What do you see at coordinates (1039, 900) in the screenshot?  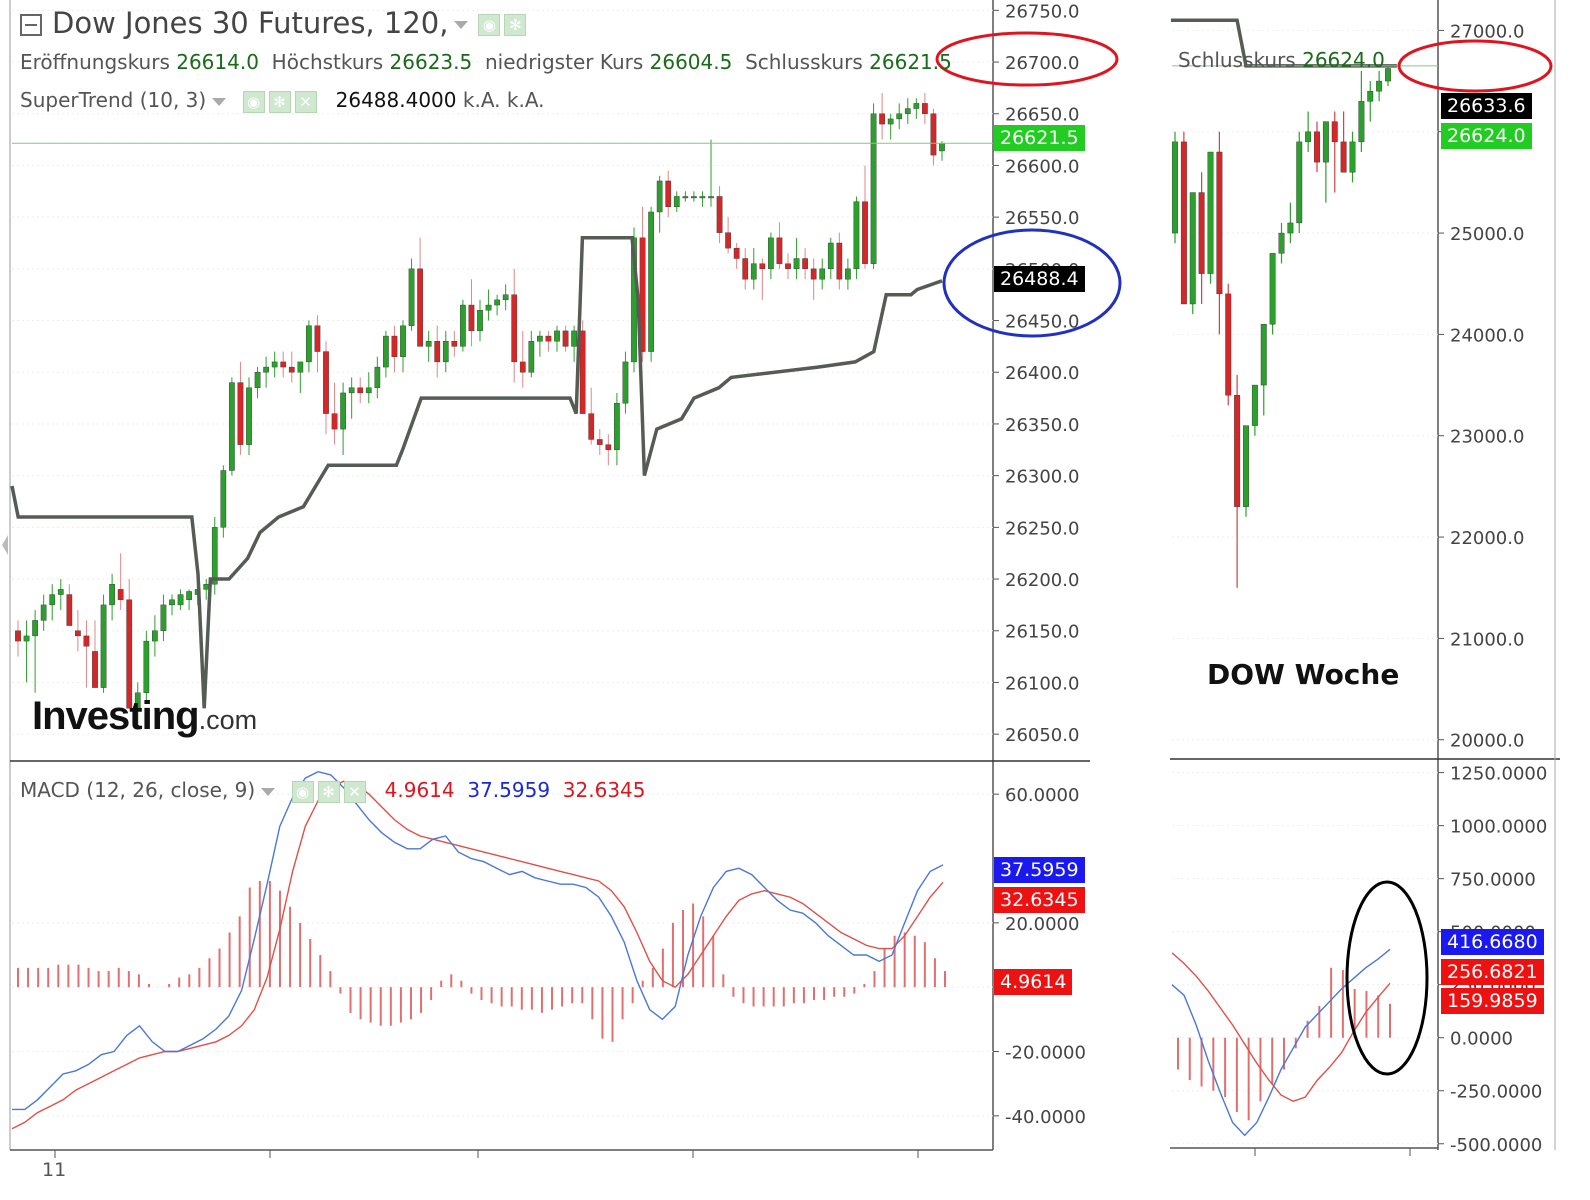 I see `signal-price-tag: 32.6345` at bounding box center [1039, 900].